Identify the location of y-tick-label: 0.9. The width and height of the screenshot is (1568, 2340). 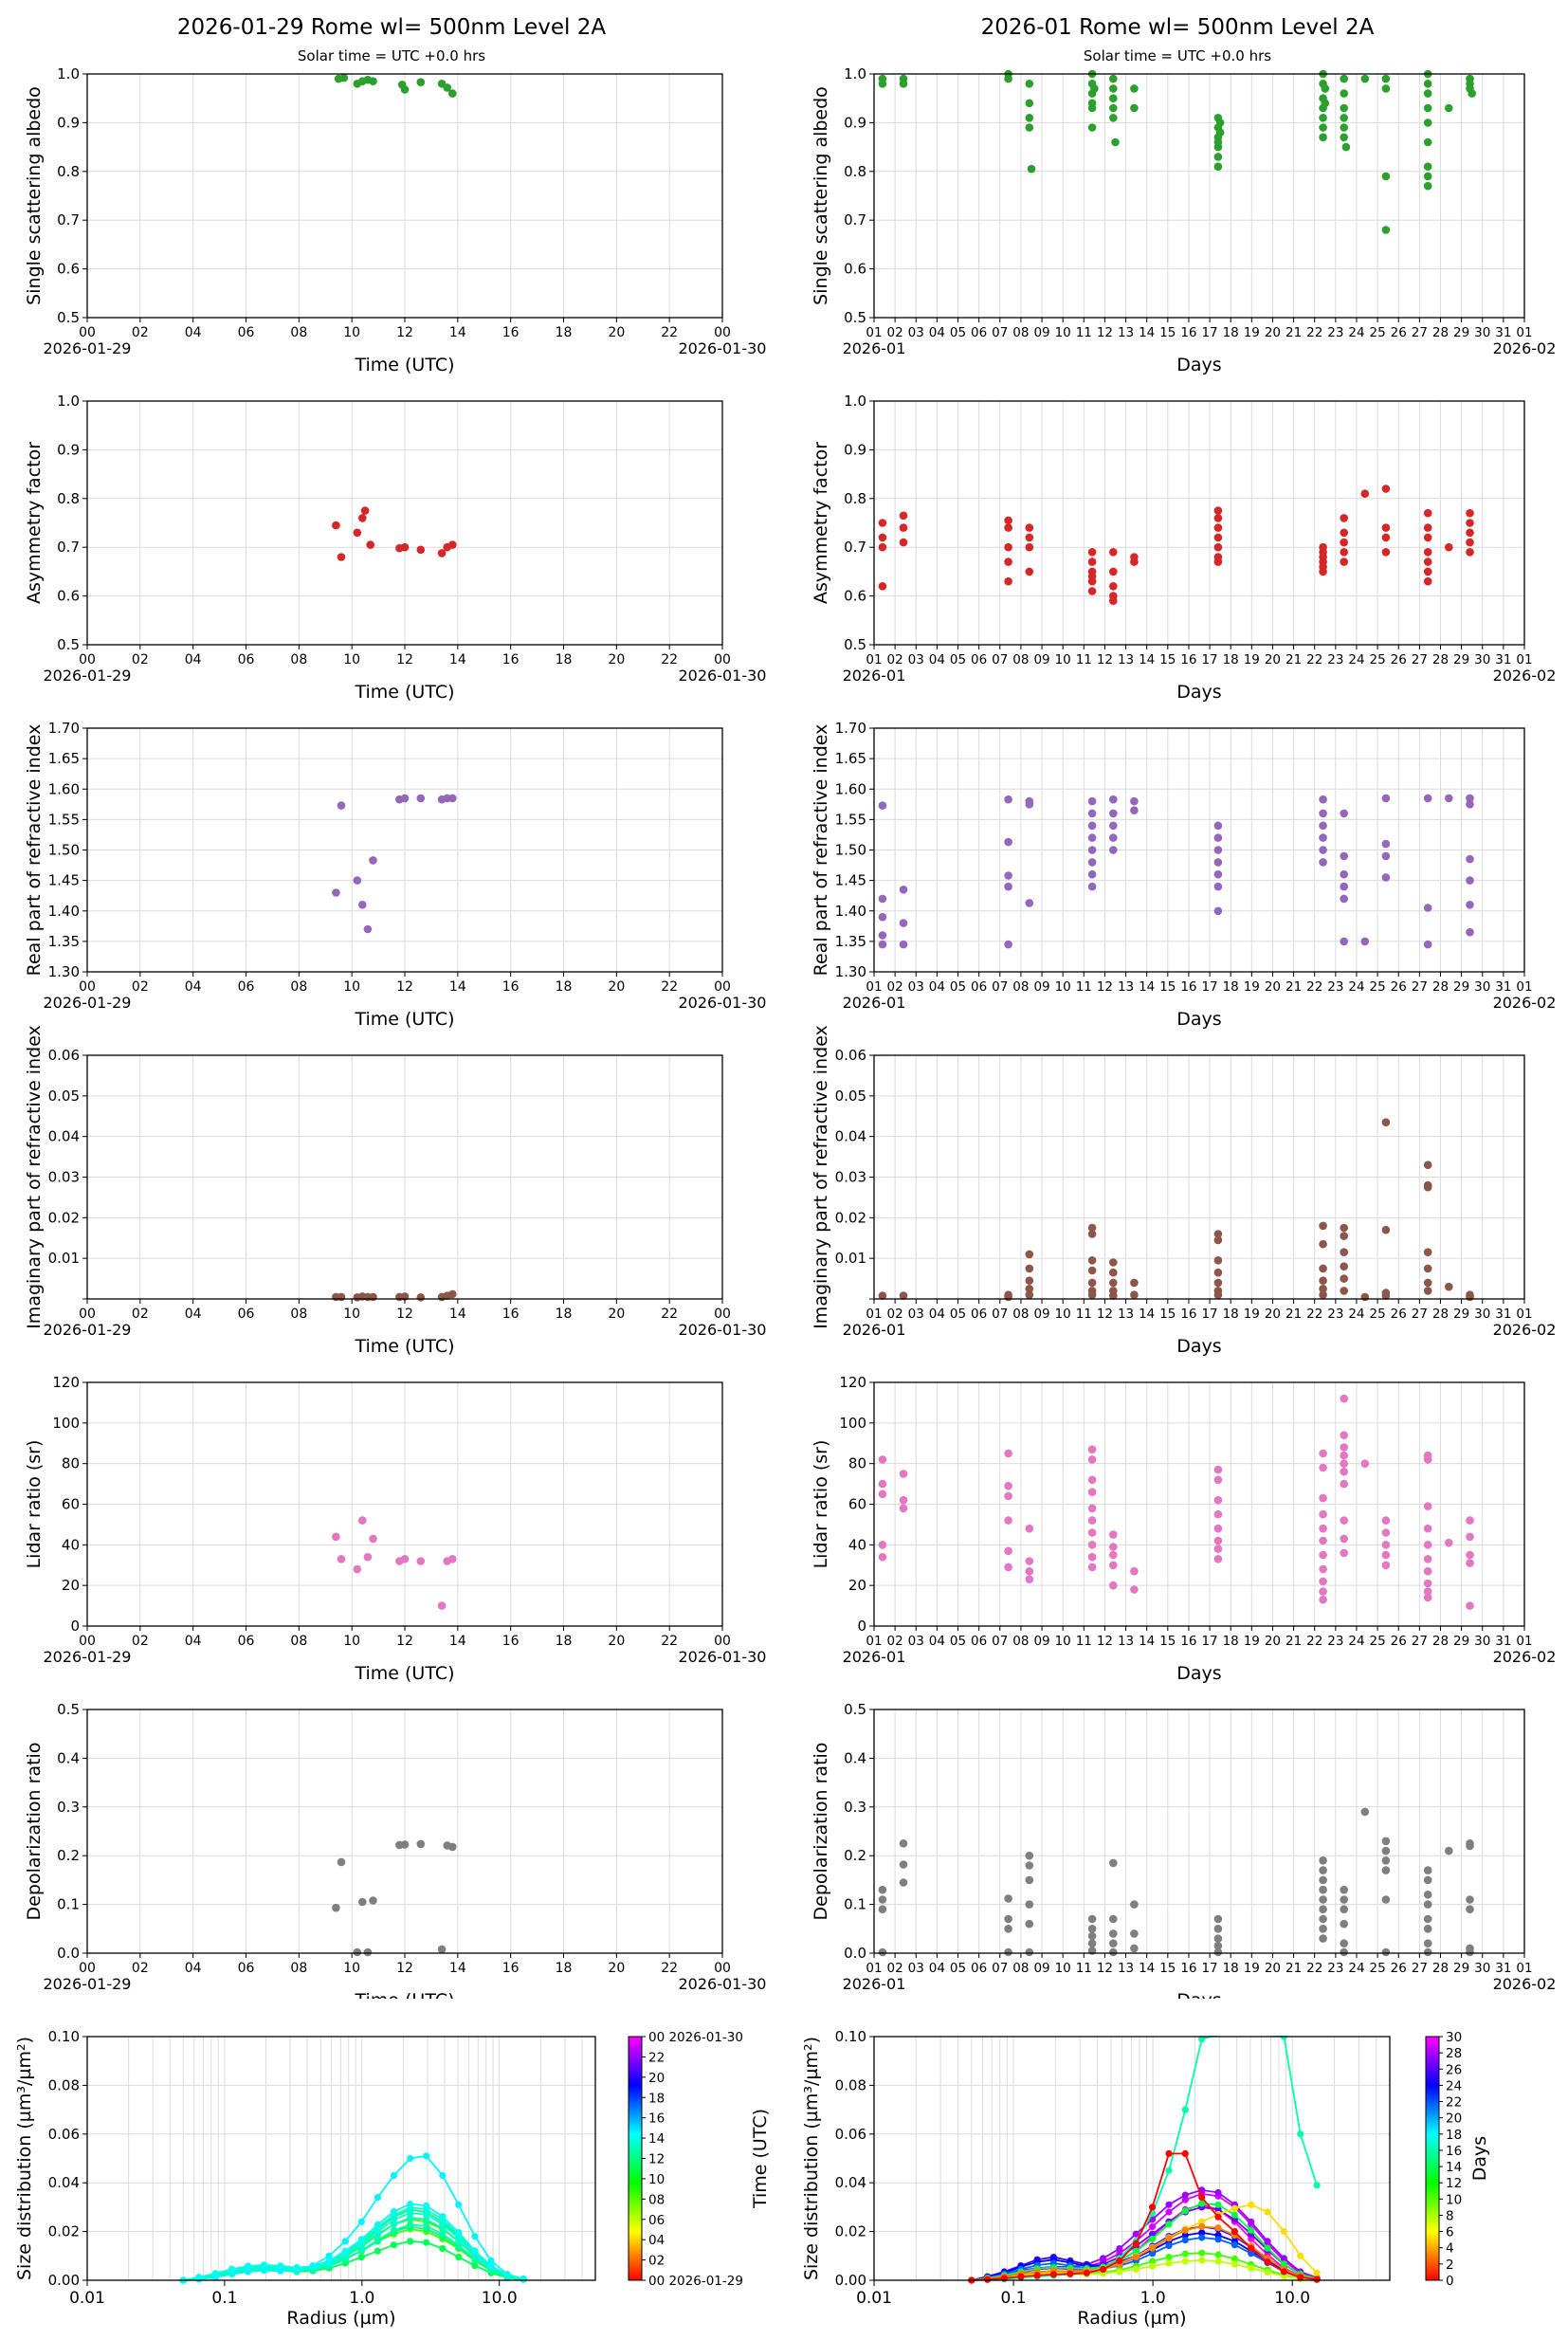
(855, 122).